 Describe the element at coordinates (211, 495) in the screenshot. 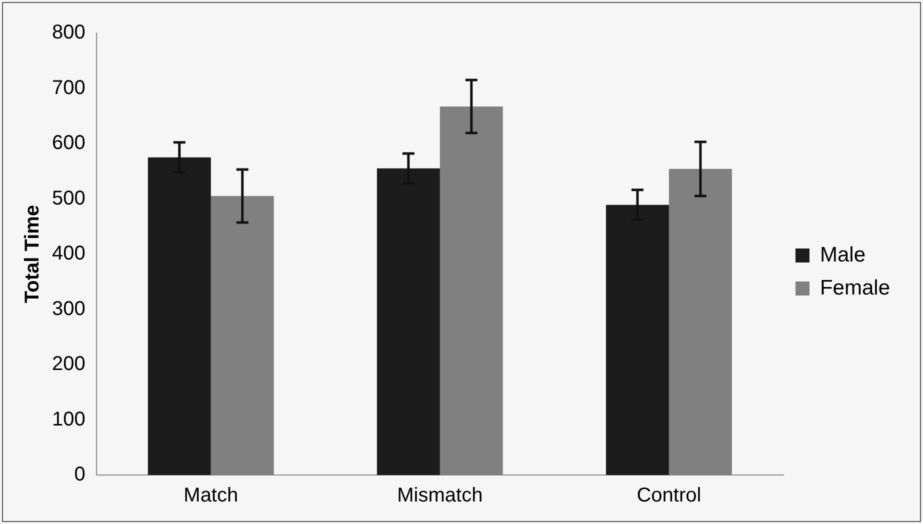

I see `x-tick-label: Match` at that location.